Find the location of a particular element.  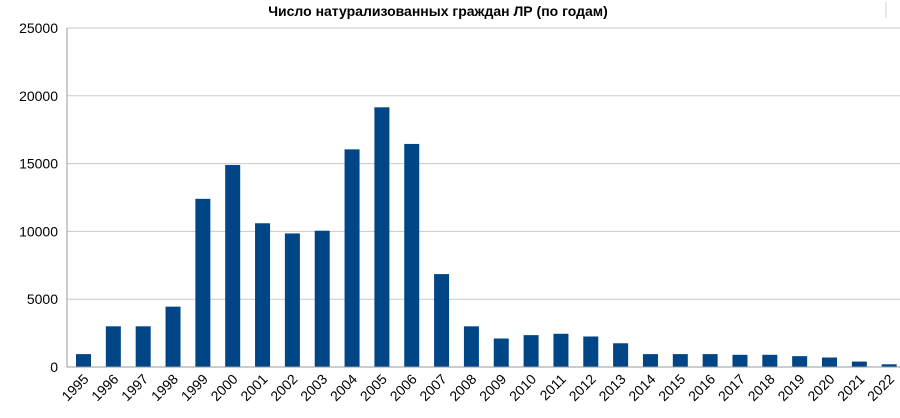

x-tick-label: 2021 is located at coordinates (850, 387).